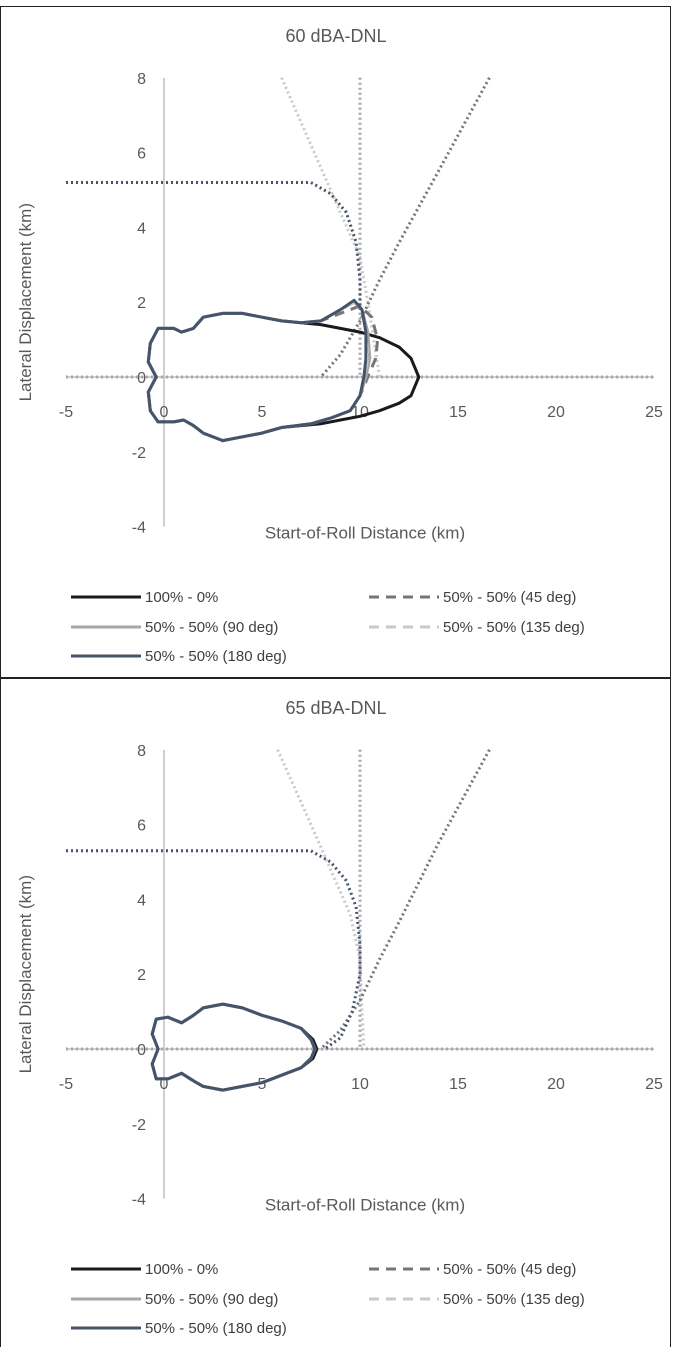  I want to click on series-line-50-50-90-deg, so click(233, 1047).